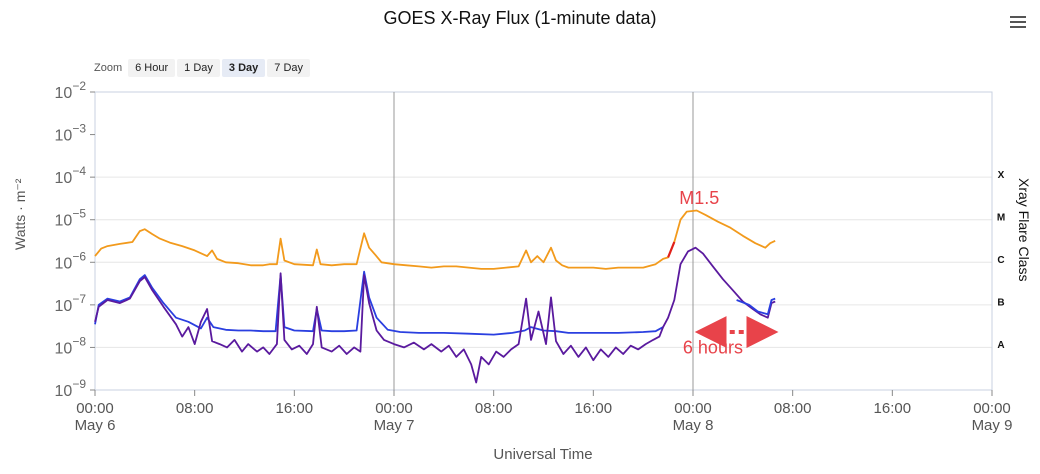 This screenshot has width=1040, height=474. Describe the element at coordinates (71, 260) in the screenshot. I see `y-tick-label: 10⁻⁶` at that location.